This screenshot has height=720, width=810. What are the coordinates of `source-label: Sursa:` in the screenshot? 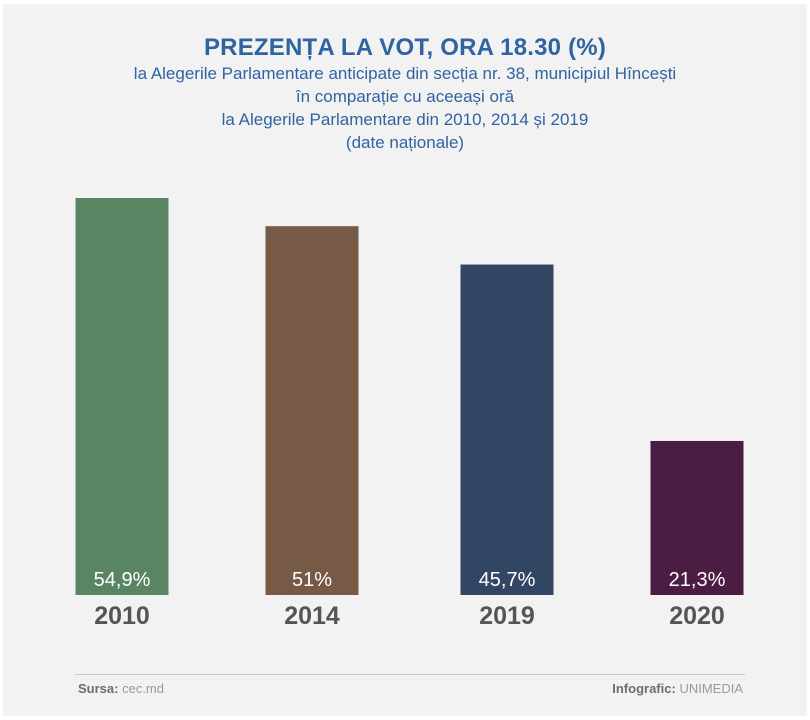 It's located at (98, 688).